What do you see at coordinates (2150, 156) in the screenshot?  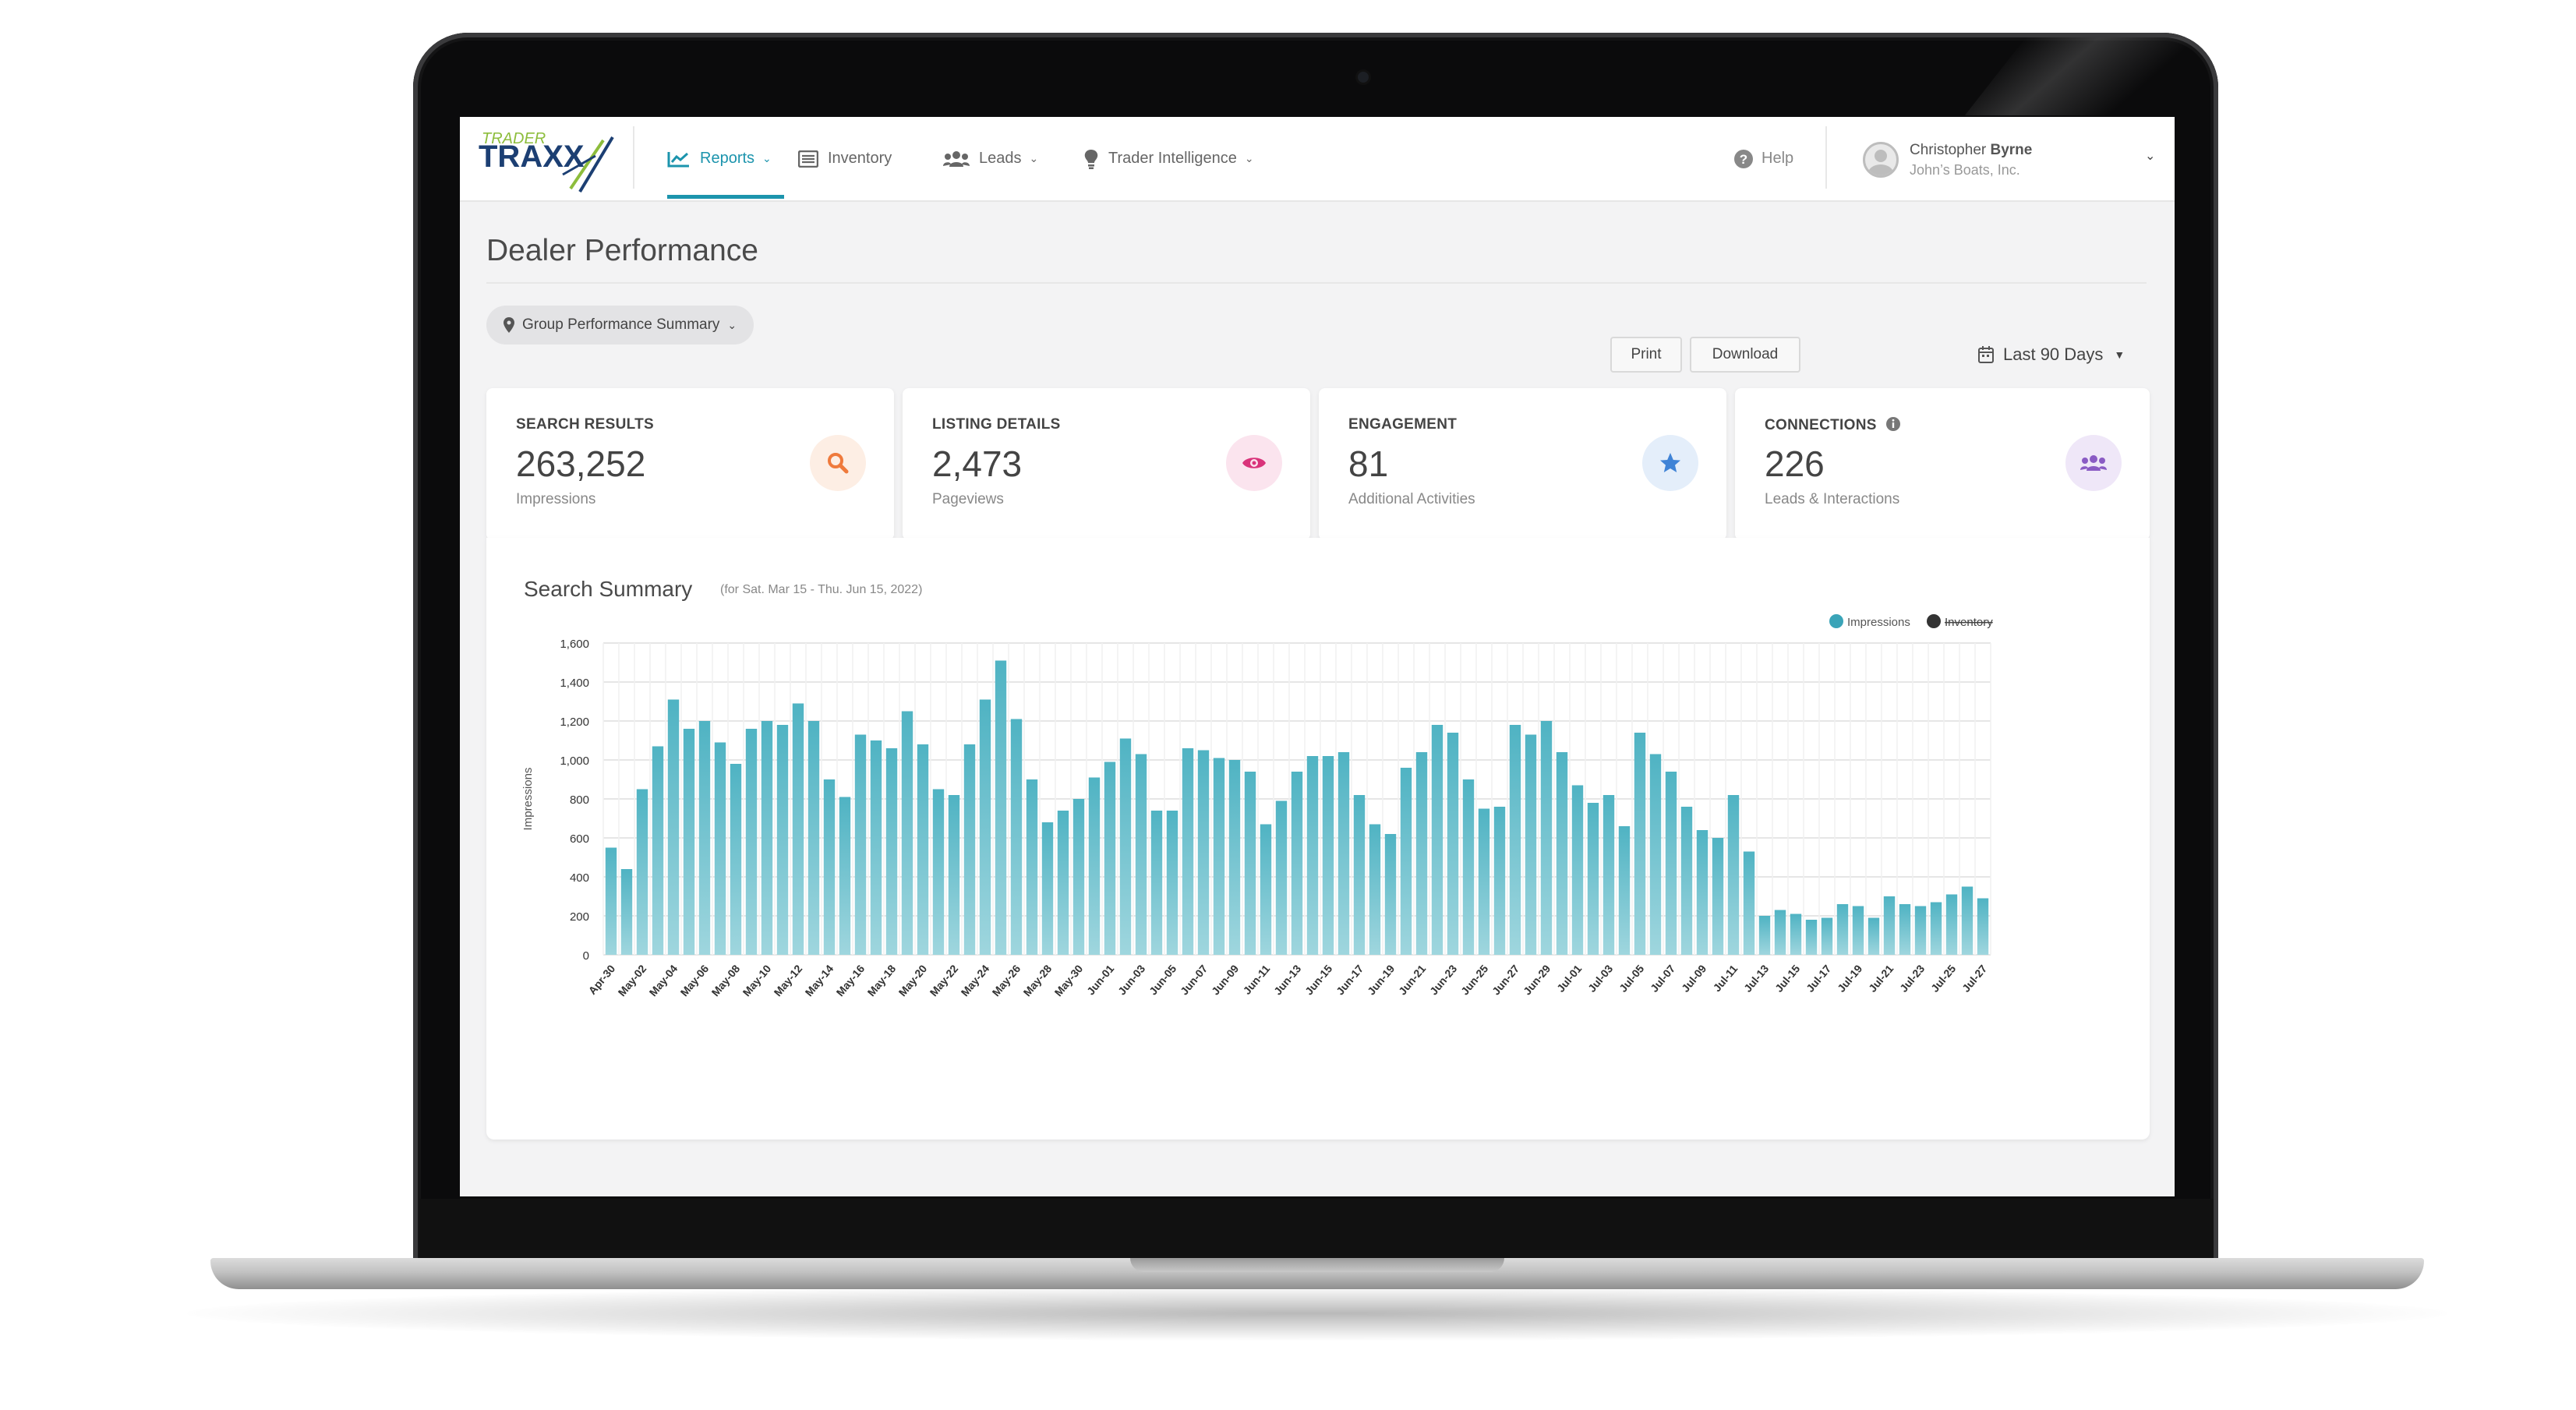 I see `chevron-down-icon: ⌄` at bounding box center [2150, 156].